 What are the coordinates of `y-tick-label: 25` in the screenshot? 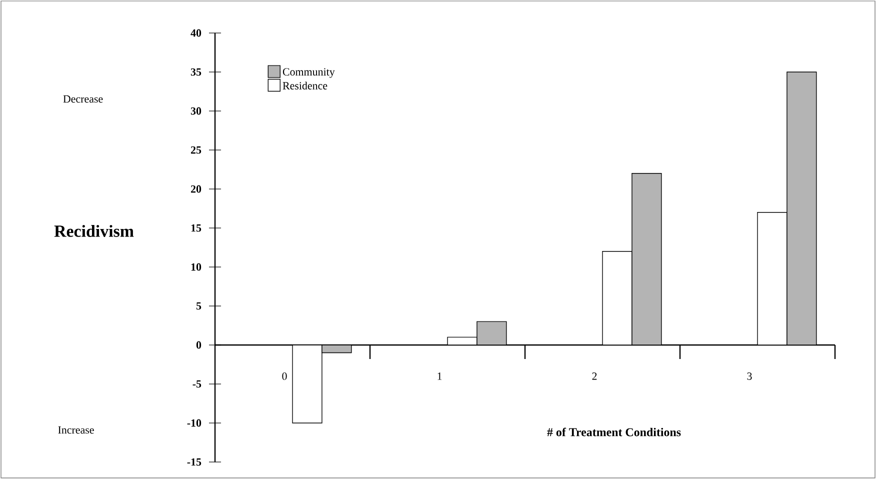 It's located at (196, 150).